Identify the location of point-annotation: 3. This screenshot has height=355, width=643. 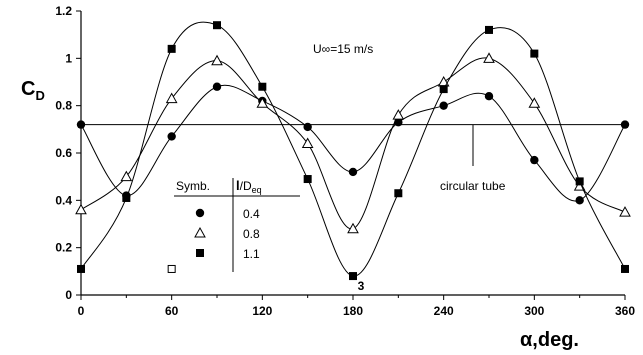
(361, 286).